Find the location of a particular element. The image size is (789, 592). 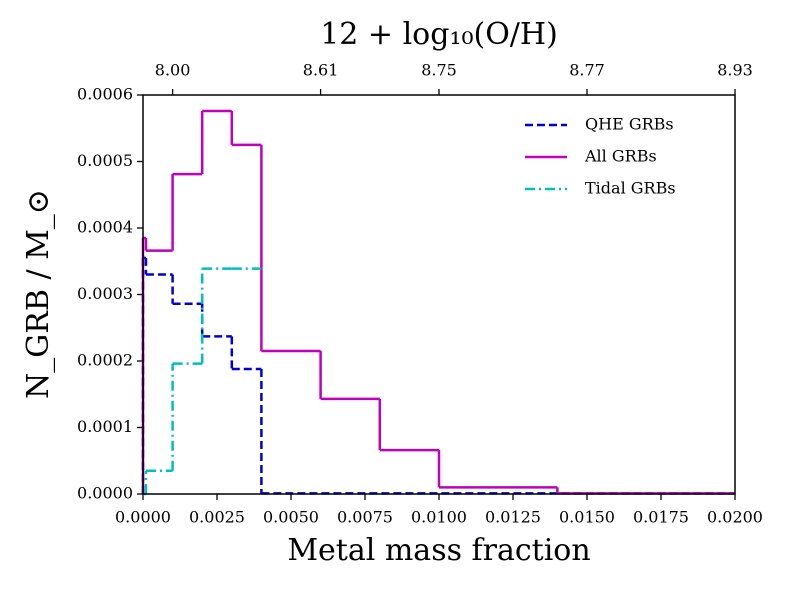

y-tick-label: 0.0004 is located at coordinates (105, 227).